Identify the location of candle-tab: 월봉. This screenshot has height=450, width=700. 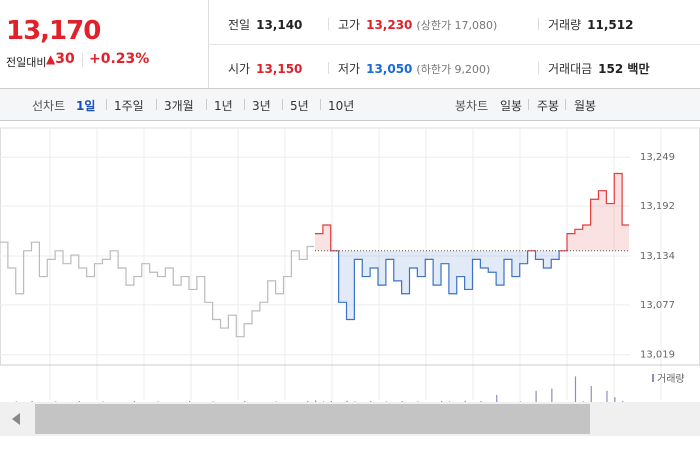
(585, 106).